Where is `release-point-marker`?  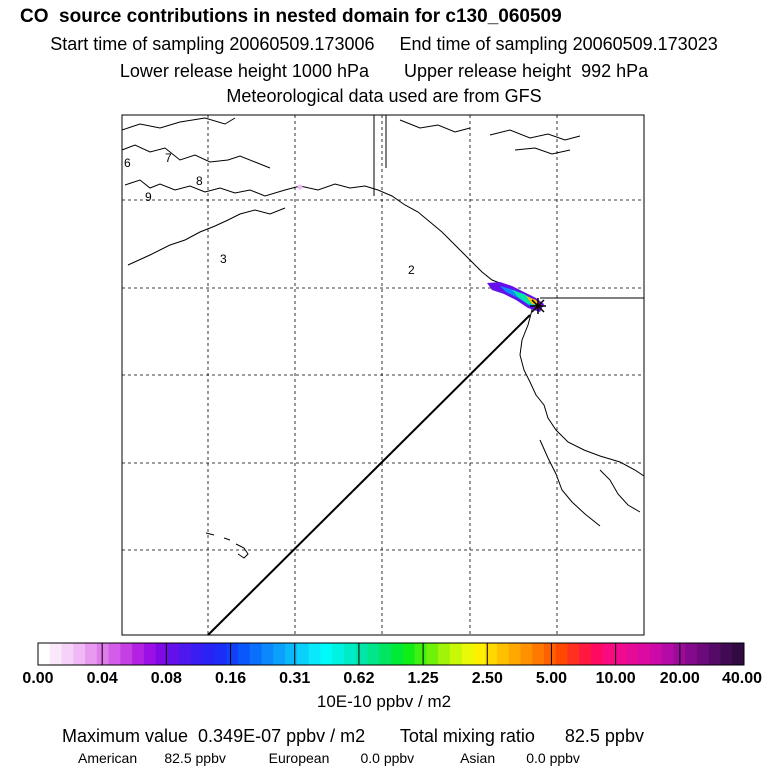 release-point-marker is located at coordinates (538, 306).